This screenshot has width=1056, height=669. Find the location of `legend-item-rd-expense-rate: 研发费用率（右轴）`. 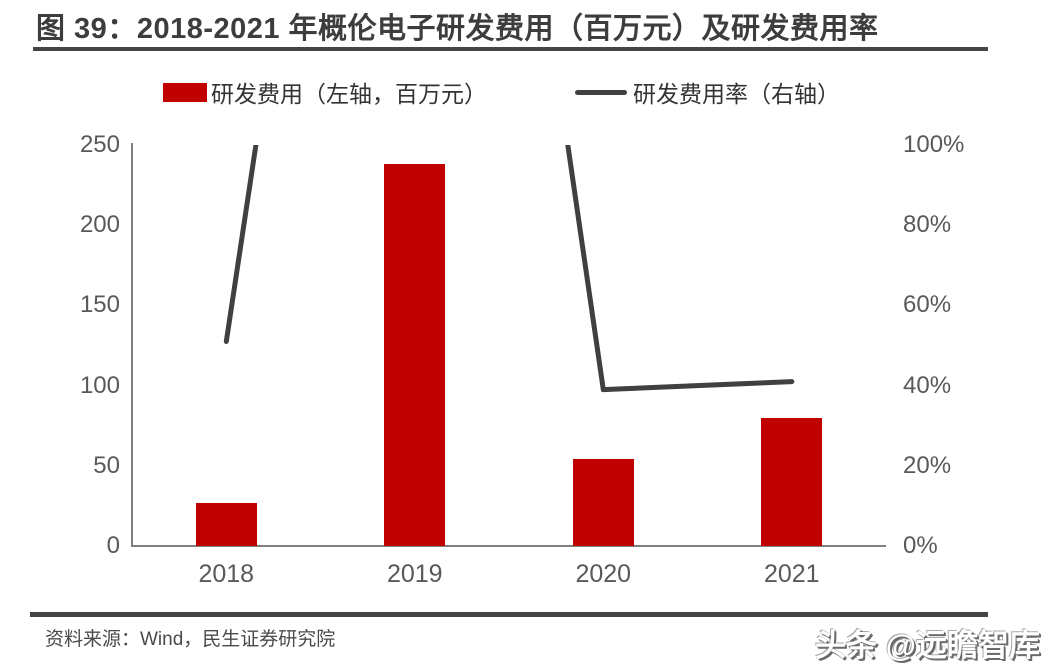

legend-item-rd-expense-rate: 研发费用率（右轴） is located at coordinates (707, 94).